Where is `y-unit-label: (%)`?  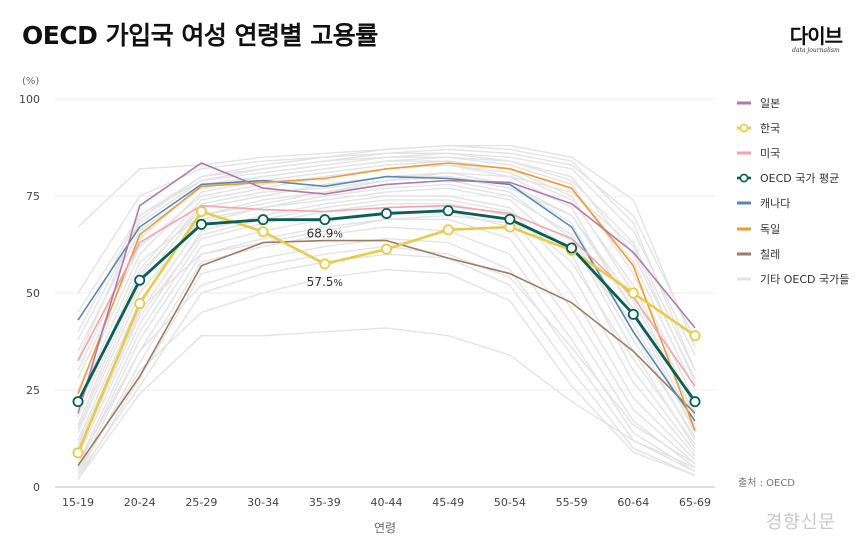
y-unit-label: (%) is located at coordinates (30, 81).